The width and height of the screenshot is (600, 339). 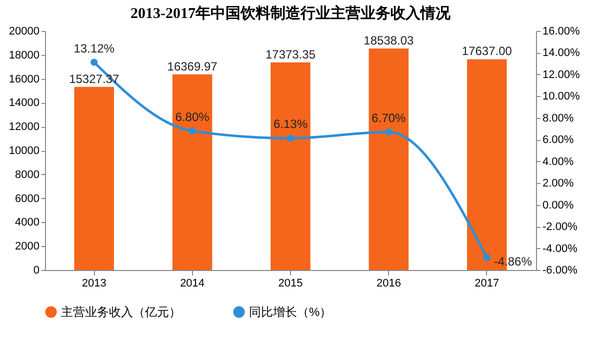 What do you see at coordinates (290, 284) in the screenshot?
I see `x-tick-label: 2015` at bounding box center [290, 284].